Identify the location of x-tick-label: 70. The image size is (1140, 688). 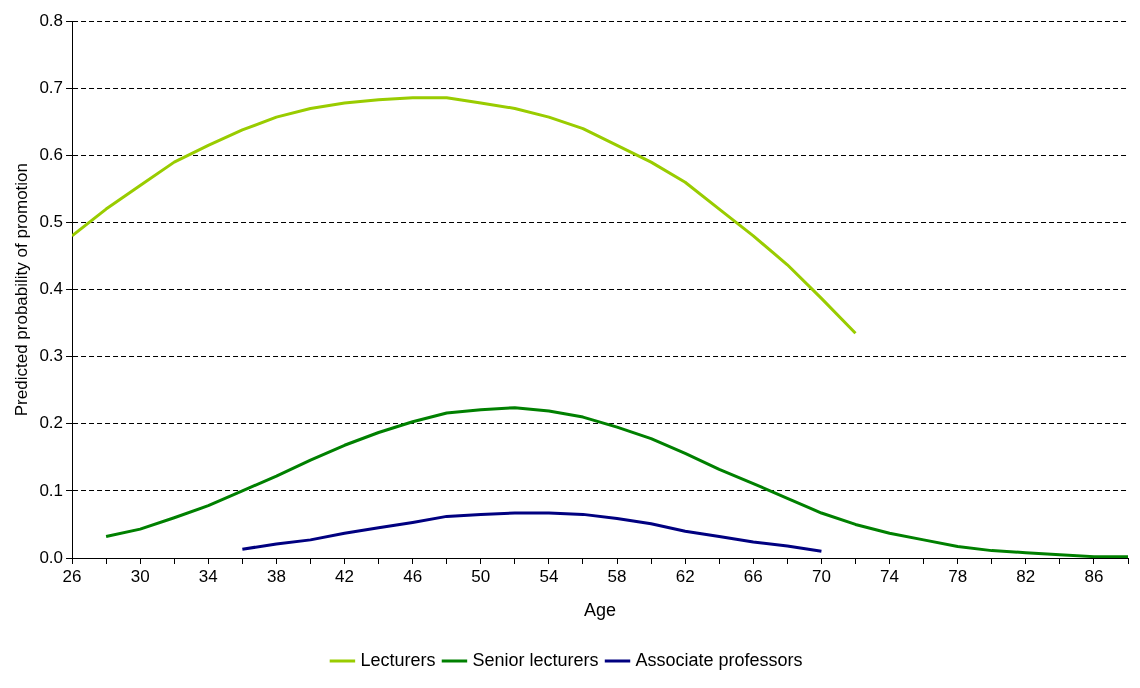
(821, 576).